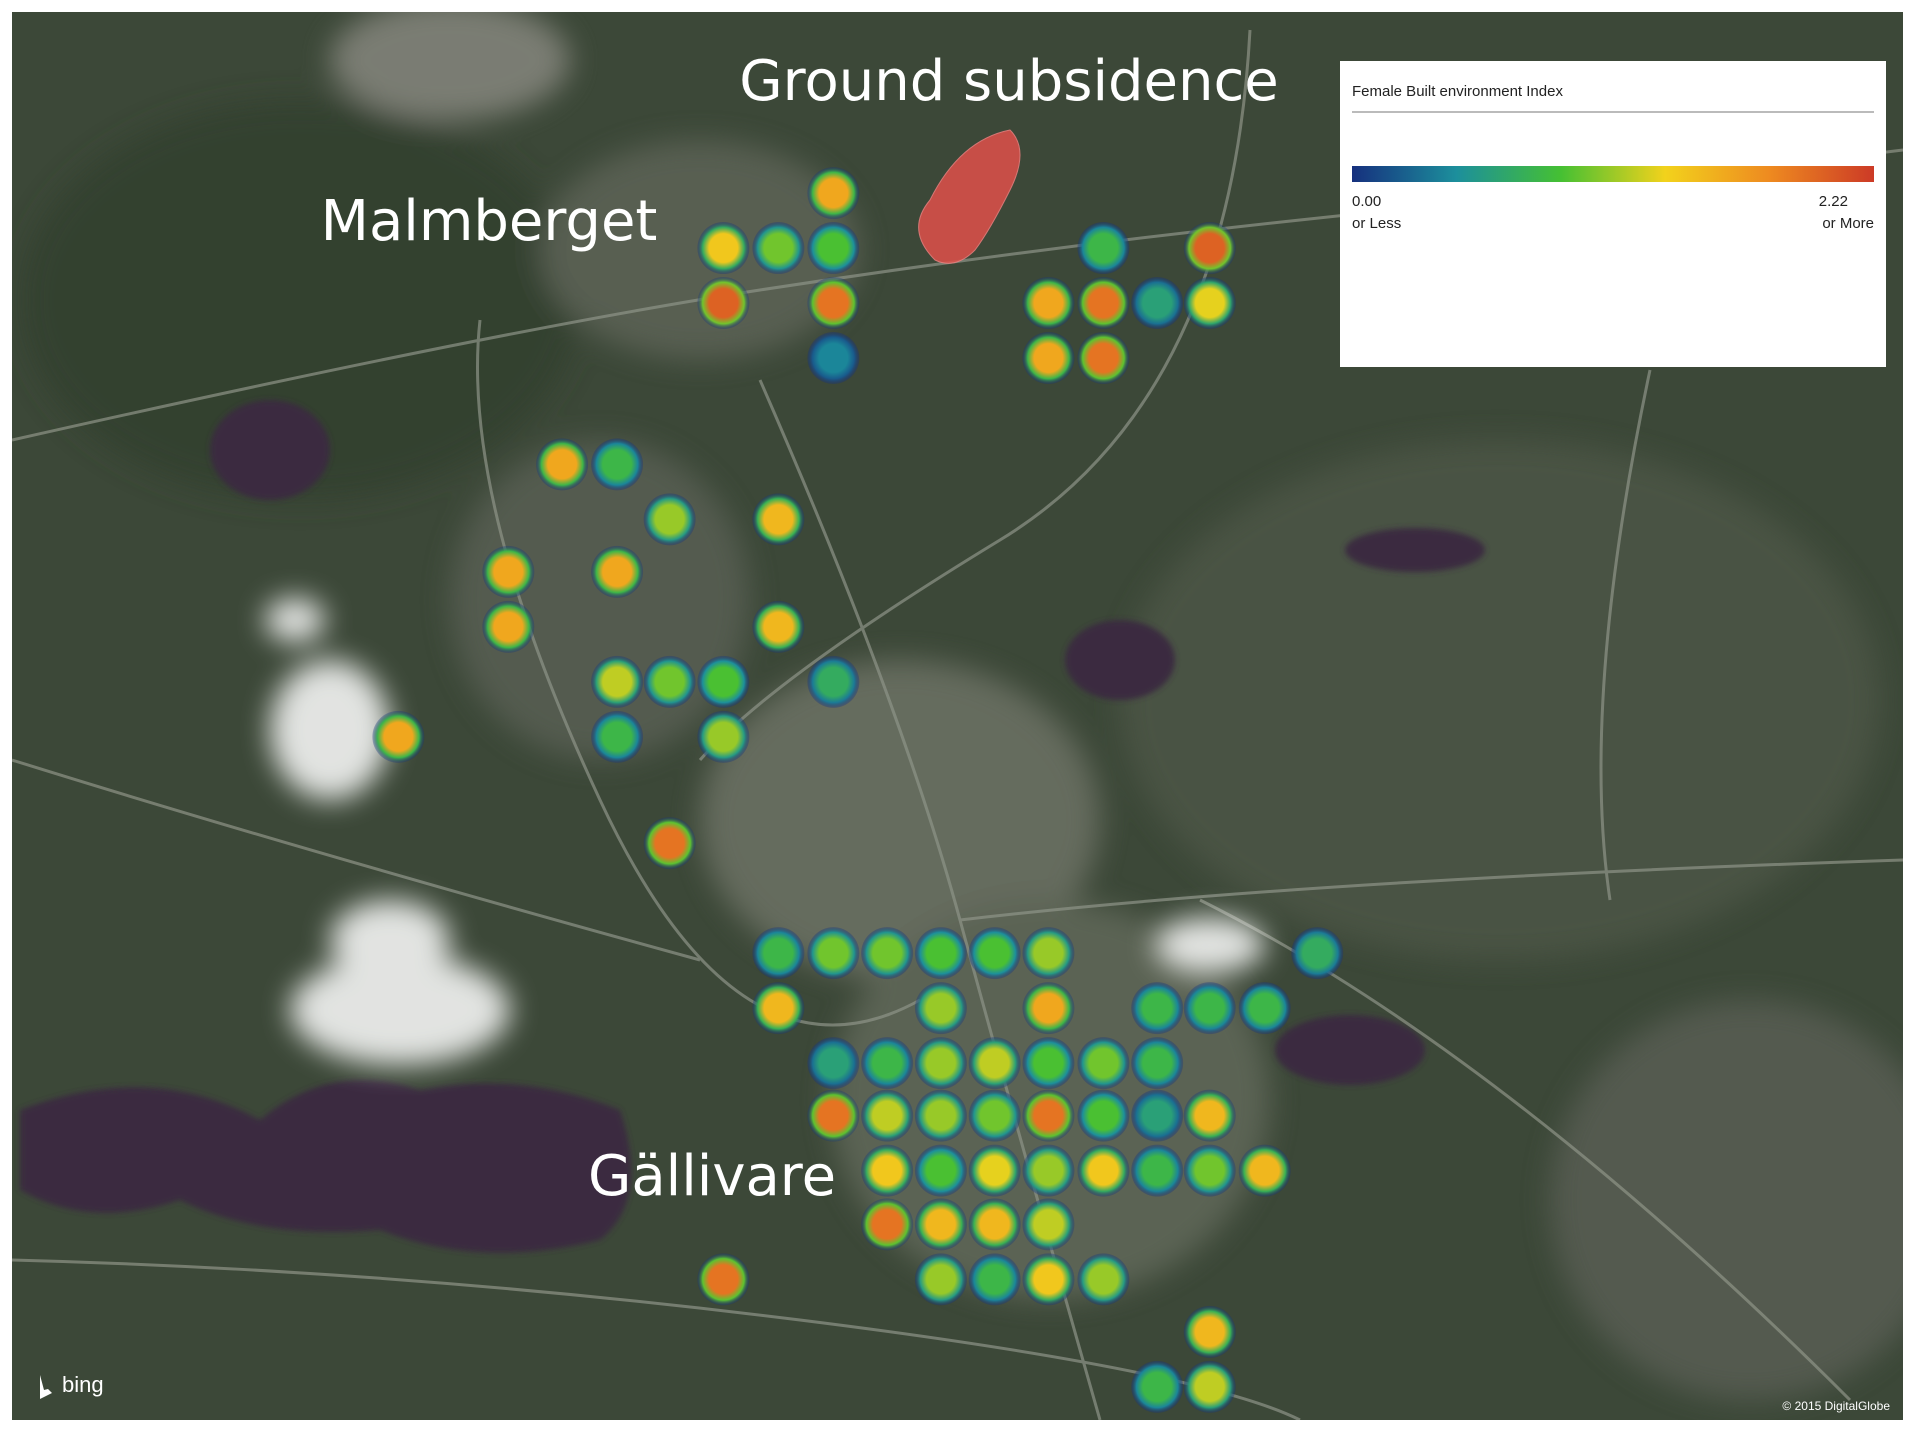 This screenshot has height=1431, width=1916. Describe the element at coordinates (83, 1384) in the screenshot. I see `brand: bing` at that location.